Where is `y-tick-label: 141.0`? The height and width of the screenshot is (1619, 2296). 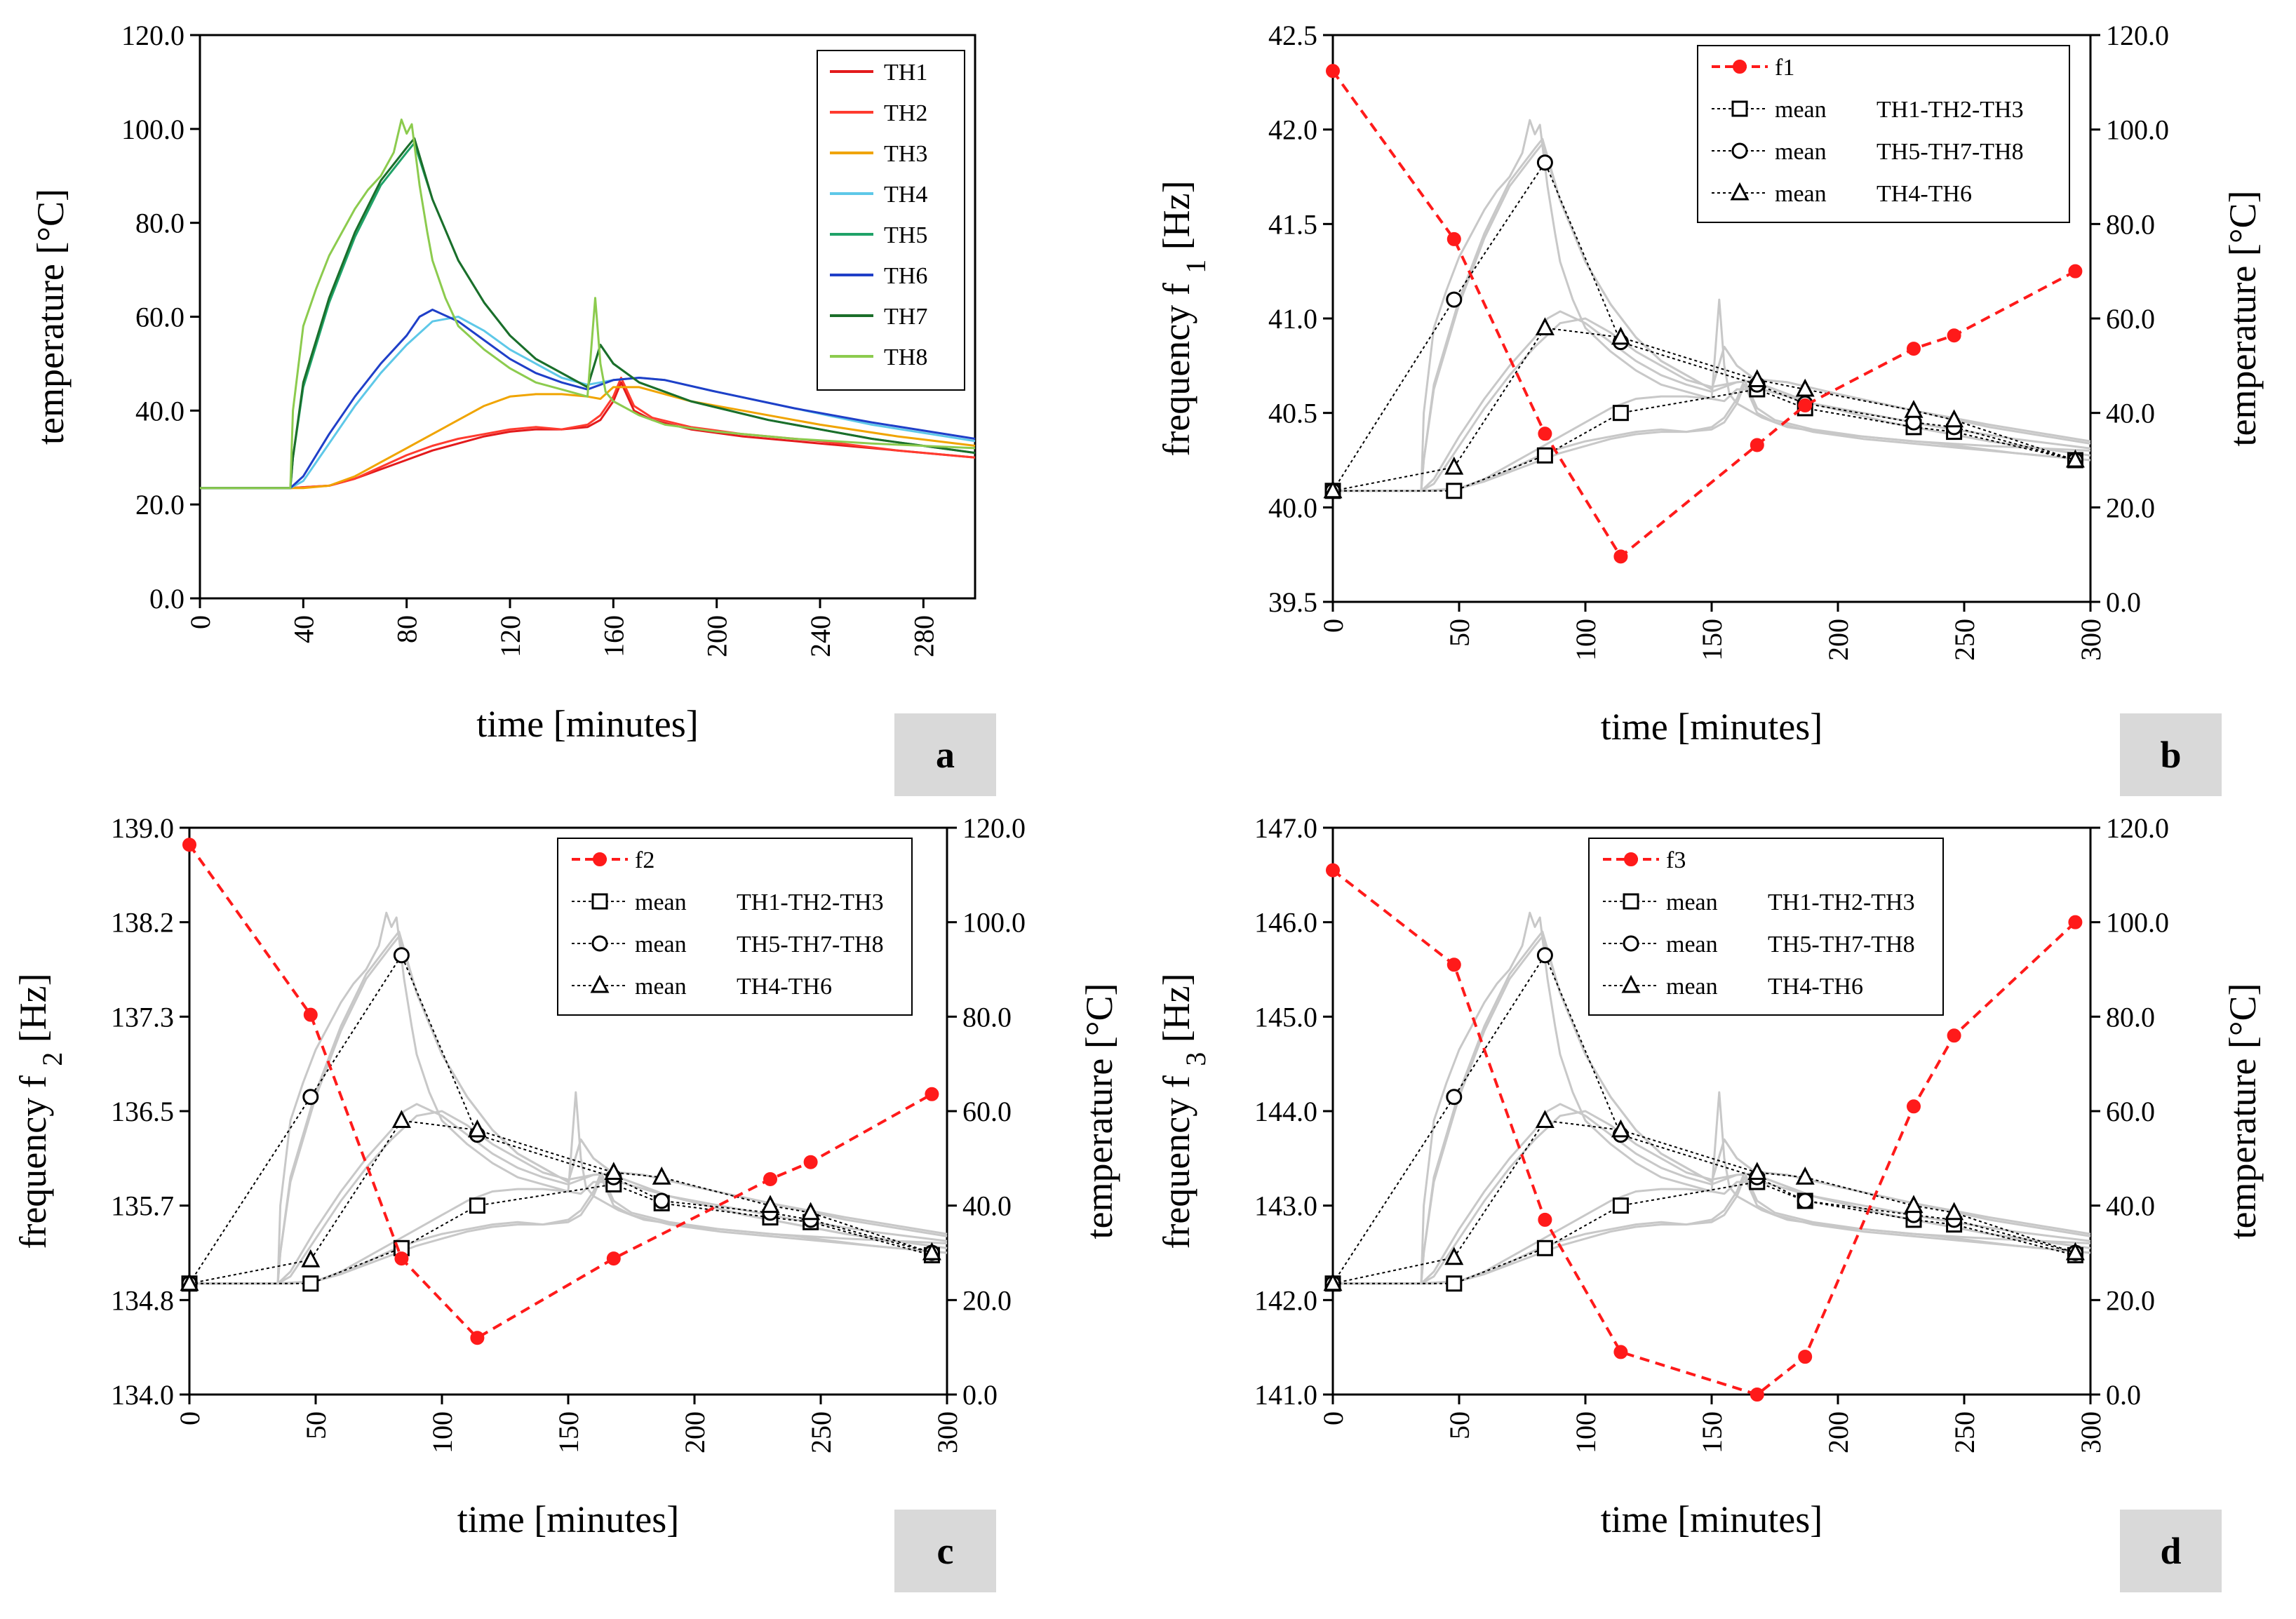
y-tick-label: 141.0 is located at coordinates (1285, 1395).